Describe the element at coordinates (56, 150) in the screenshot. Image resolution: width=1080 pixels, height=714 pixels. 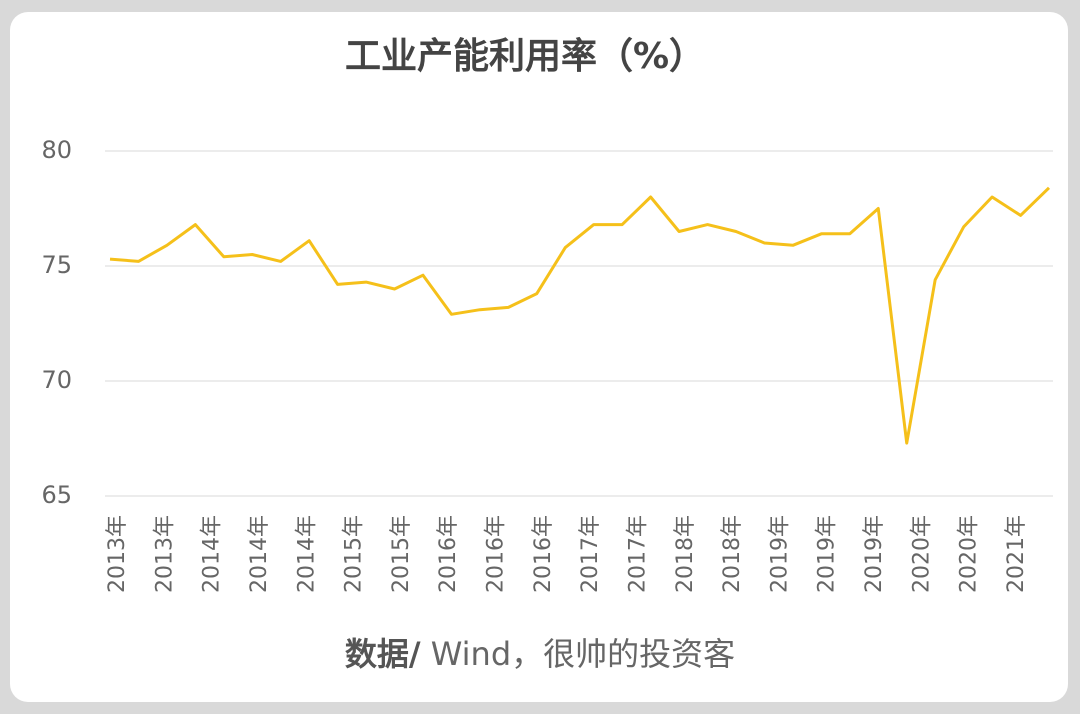
I see `y-tick-label: 80` at that location.